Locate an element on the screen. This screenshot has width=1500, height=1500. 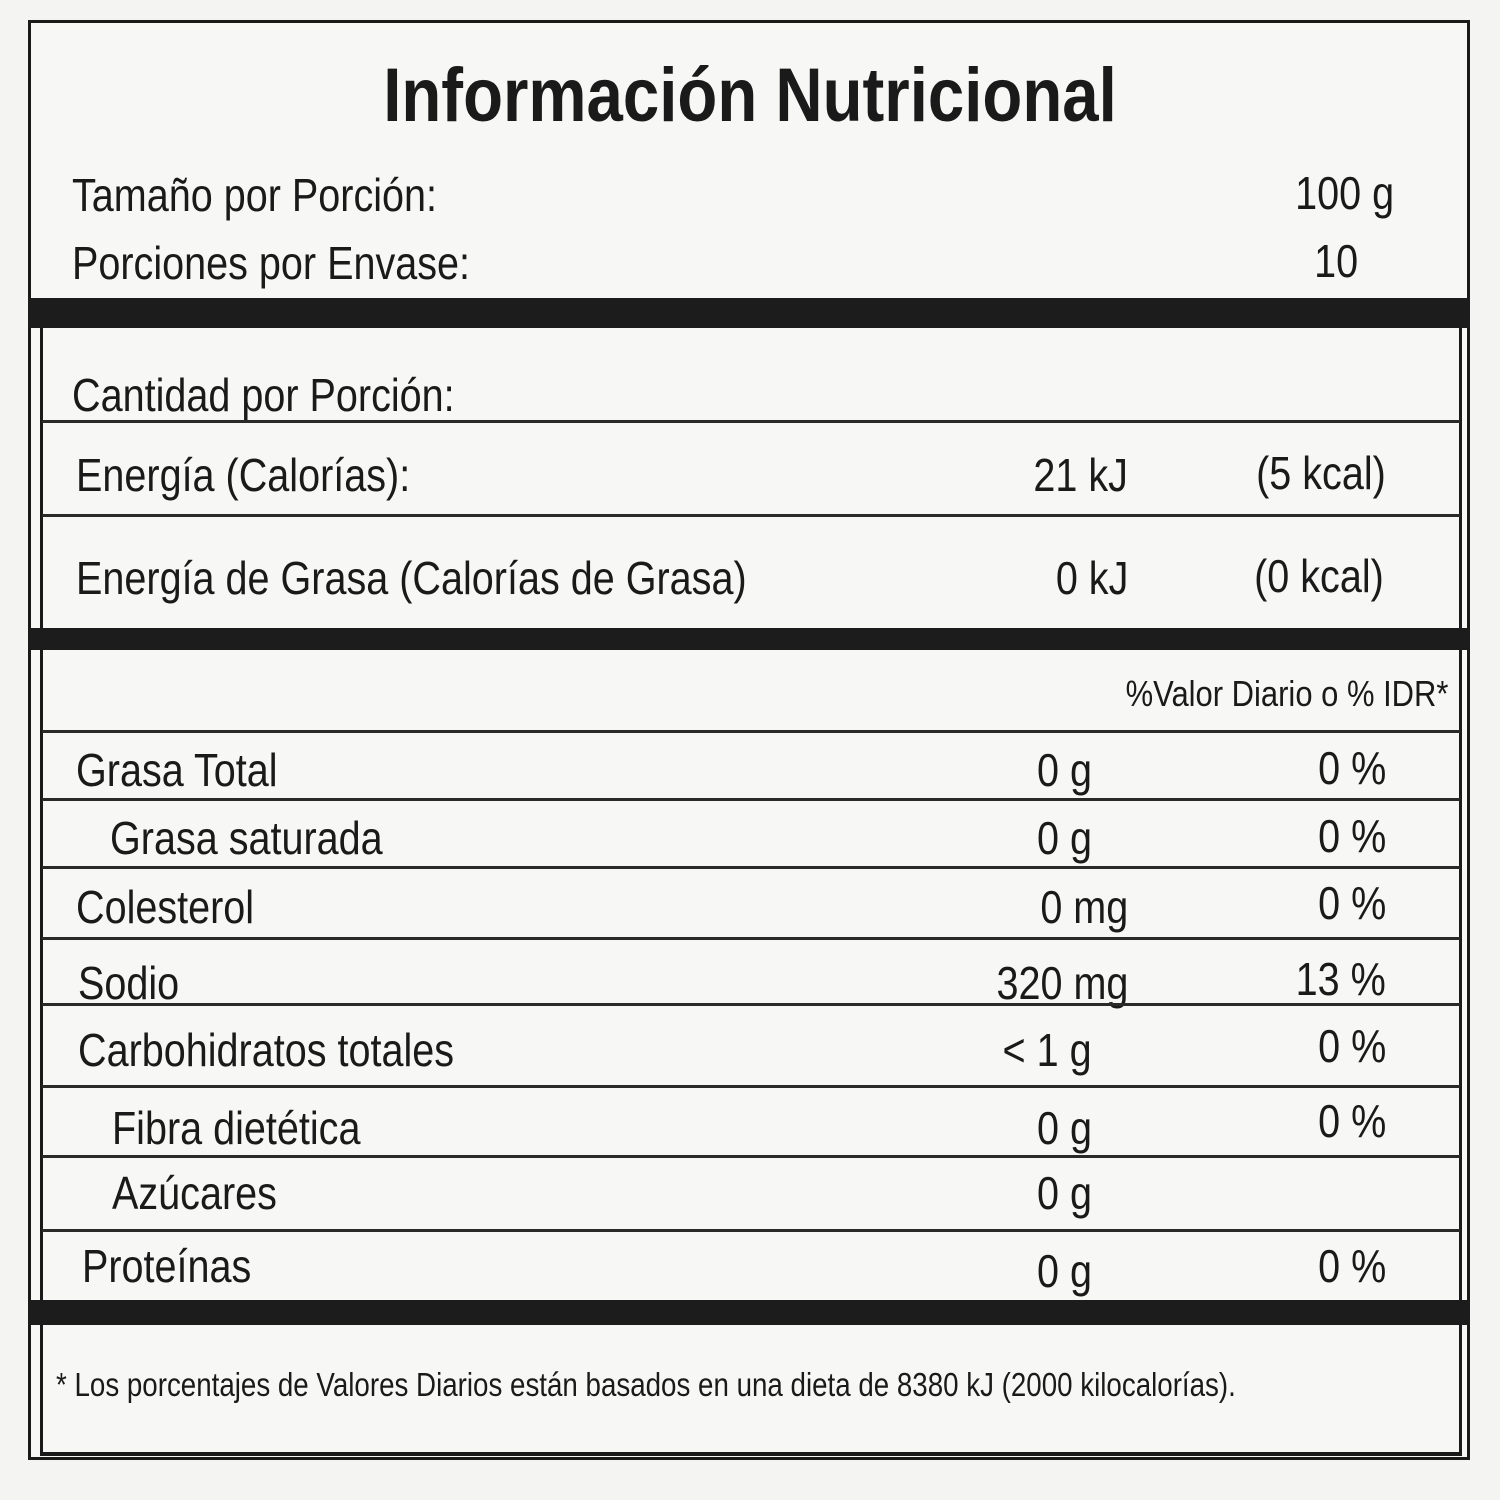
nutrient-label: Fibra dietética is located at coordinates (236, 1128).